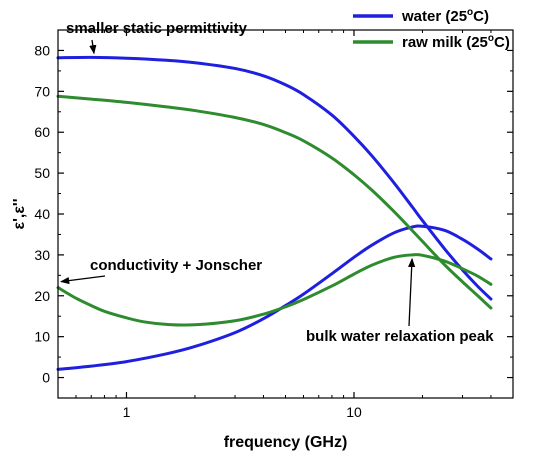 This screenshot has height=466, width=550. I want to click on annotation-bulk: bulk water relaxation peak, so click(400, 336).